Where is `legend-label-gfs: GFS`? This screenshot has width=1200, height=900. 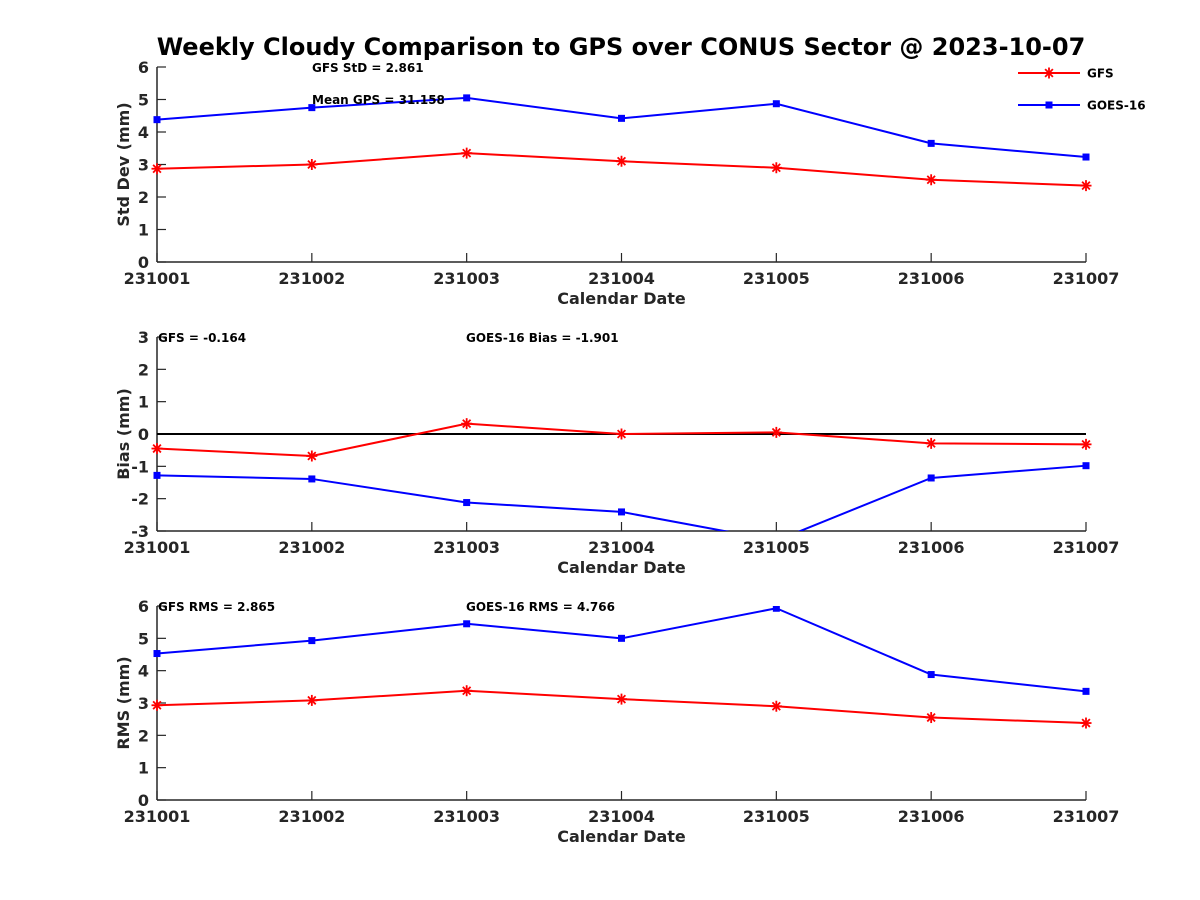
legend-label-gfs: GFS is located at coordinates (1100, 74).